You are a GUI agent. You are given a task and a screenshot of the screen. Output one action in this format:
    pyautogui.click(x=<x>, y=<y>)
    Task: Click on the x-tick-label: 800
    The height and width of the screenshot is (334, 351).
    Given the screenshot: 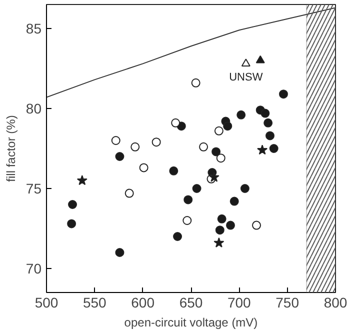 What is the action you would take?
    pyautogui.click(x=336, y=302)
    